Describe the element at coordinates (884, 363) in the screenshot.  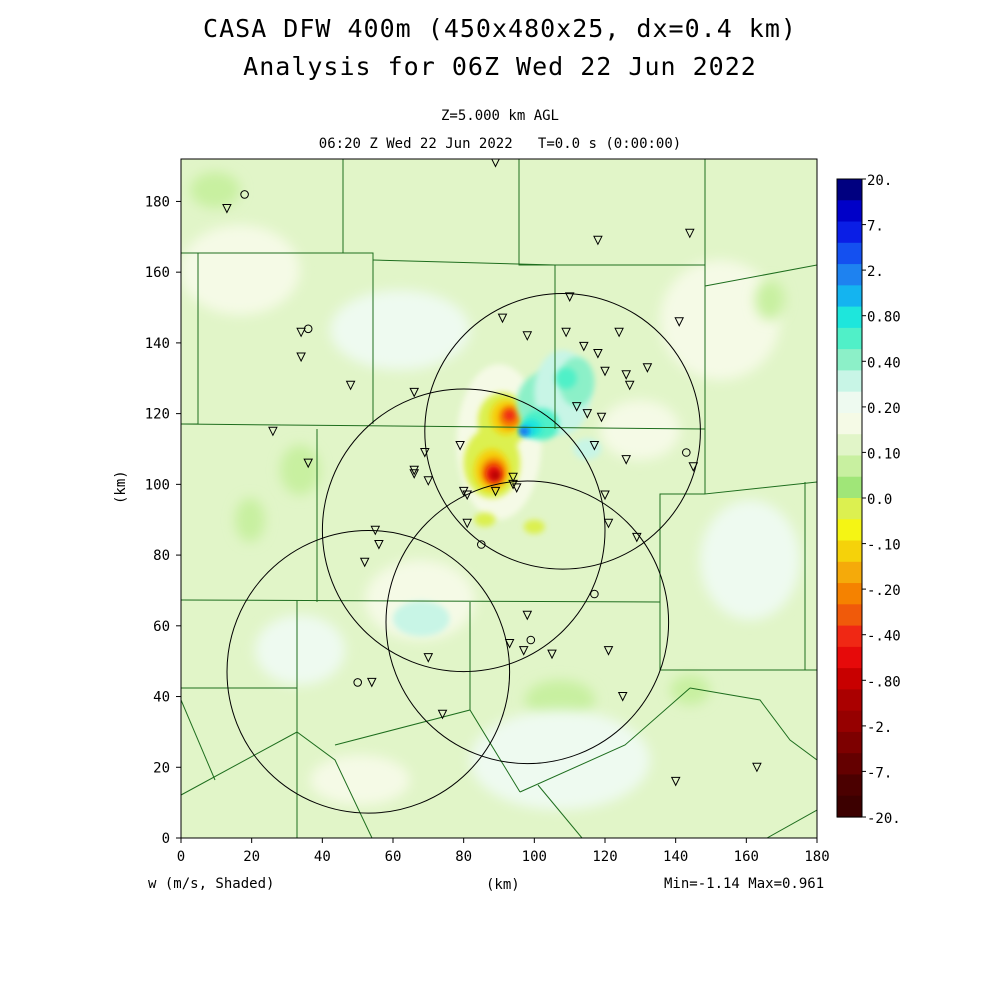
I see `colorbar-label-4: 0.40` at that location.